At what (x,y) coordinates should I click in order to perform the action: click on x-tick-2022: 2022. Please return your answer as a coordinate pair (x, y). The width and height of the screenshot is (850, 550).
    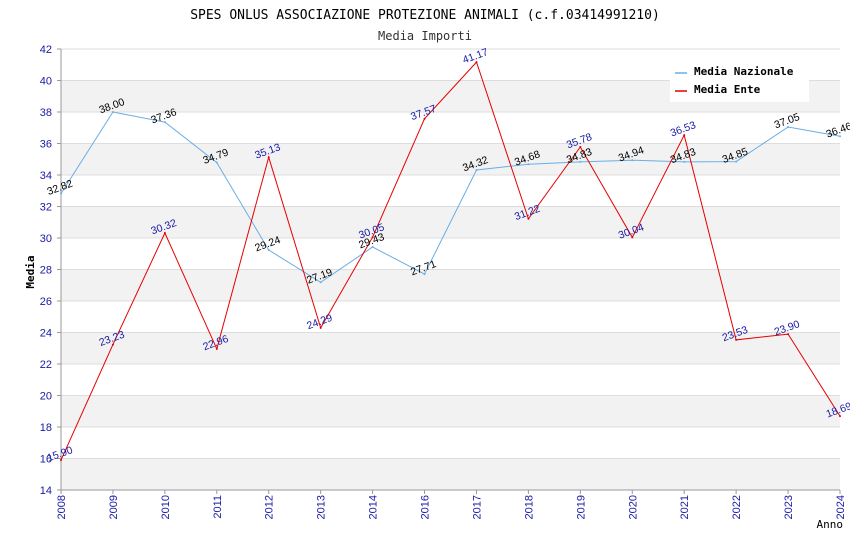
    Looking at the image, I should click on (737, 507).